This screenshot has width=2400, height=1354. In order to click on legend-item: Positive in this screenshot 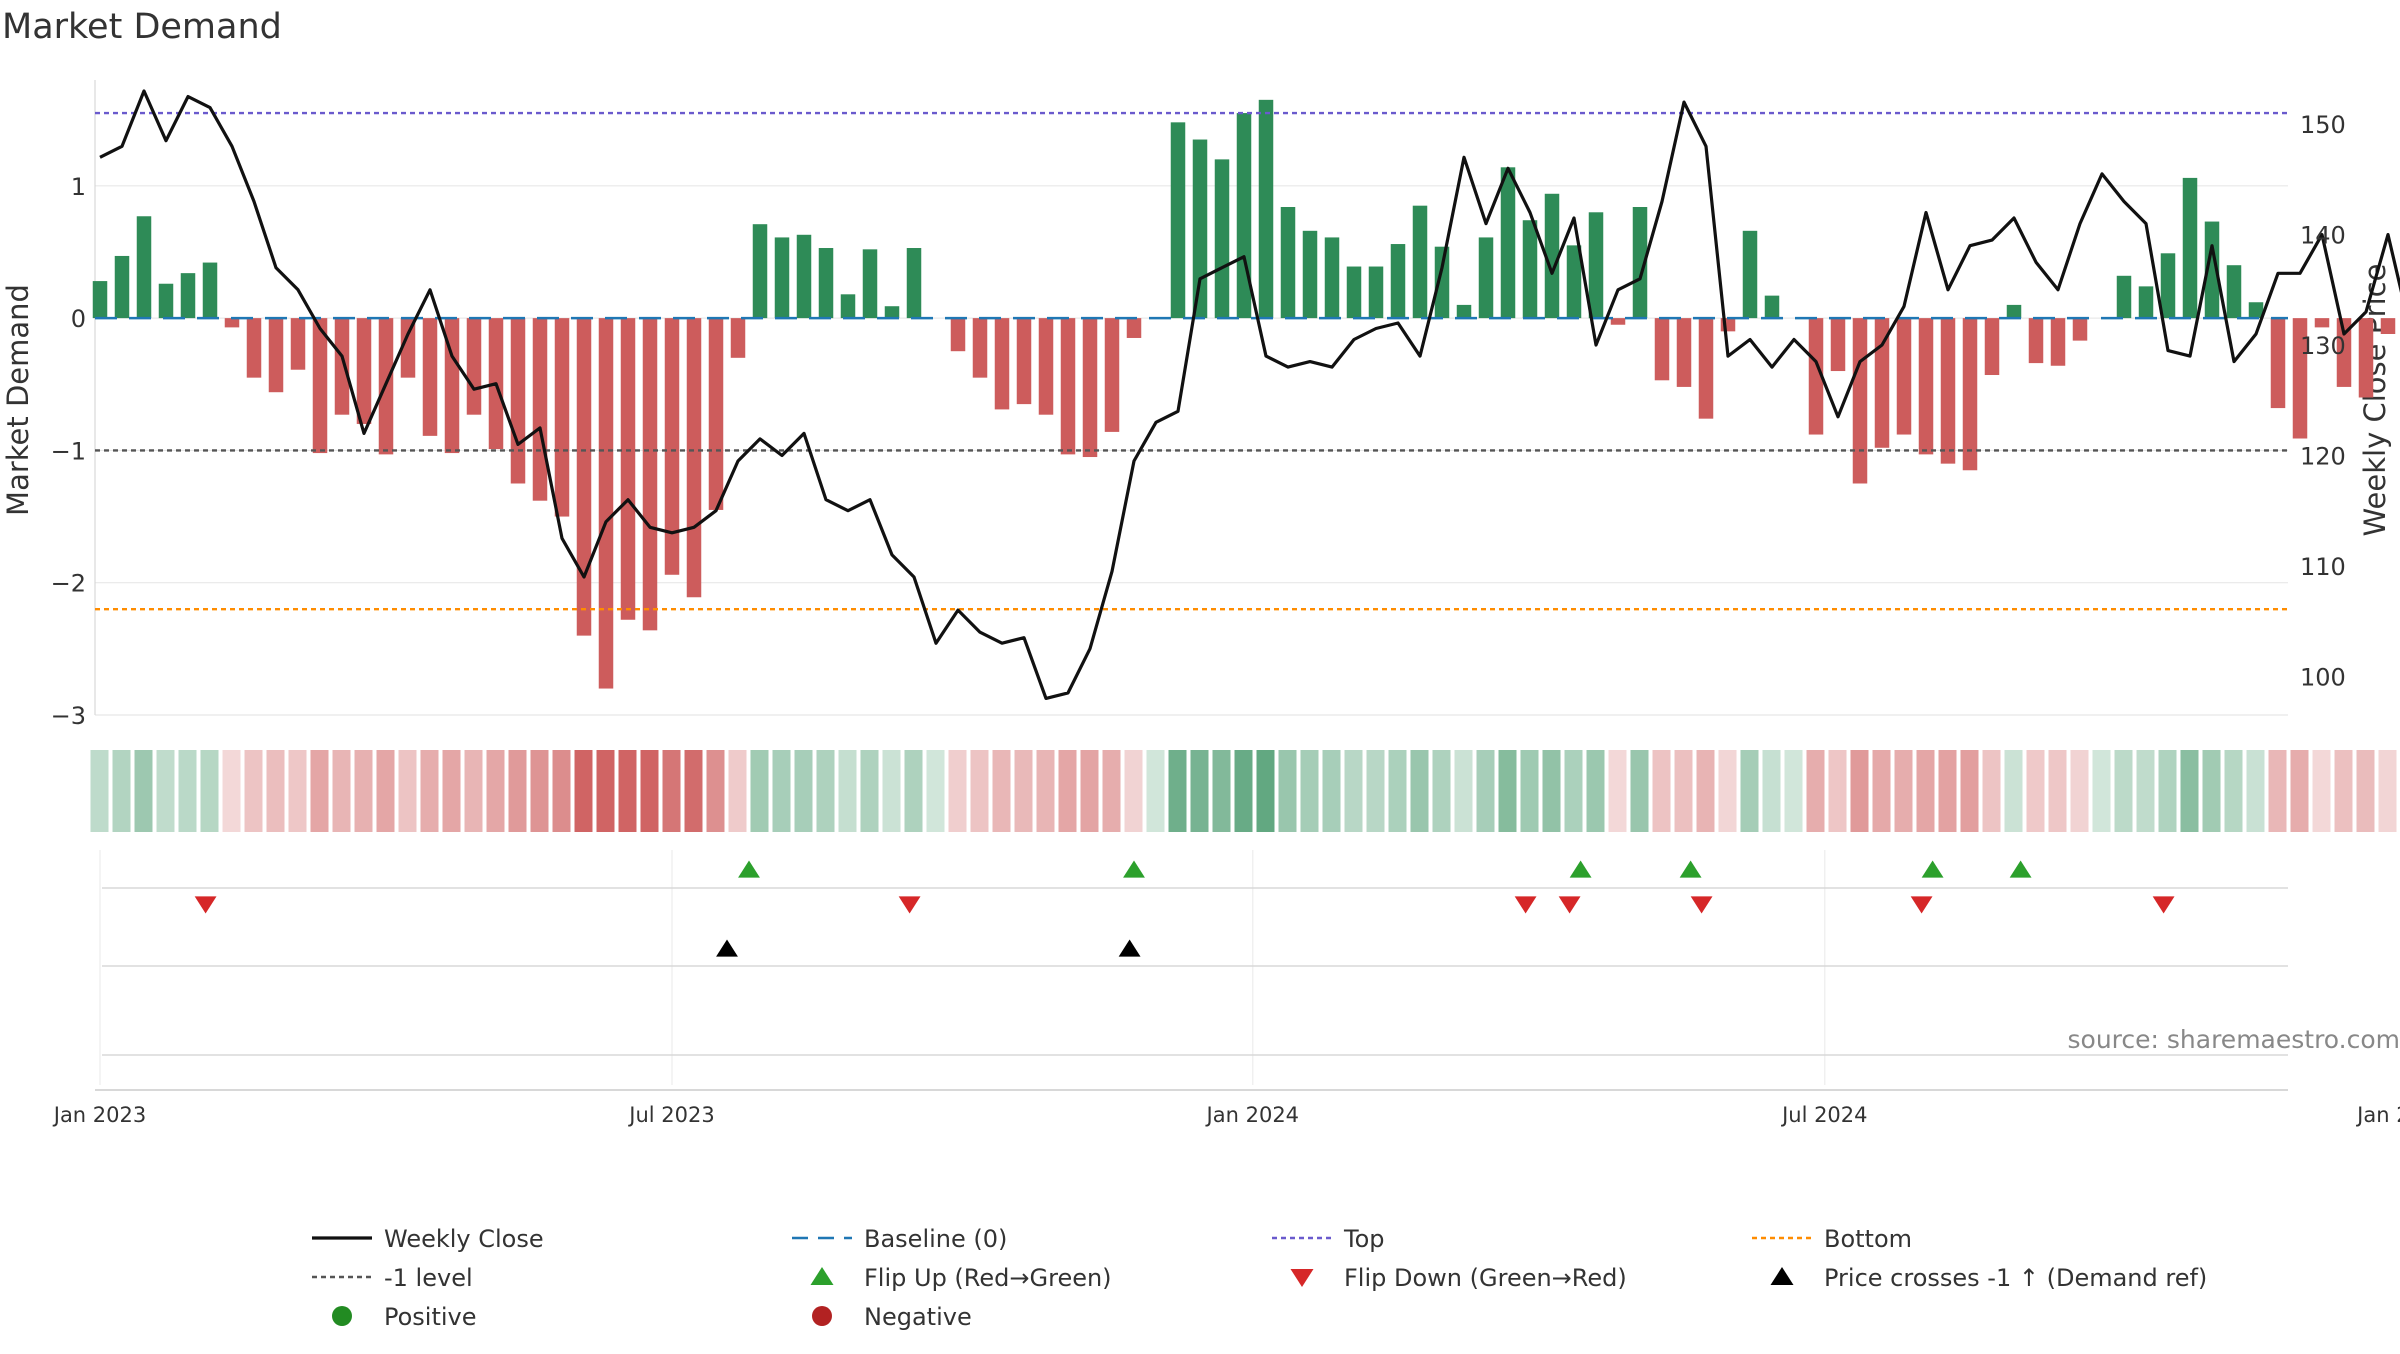, I will do `click(404, 1317)`.